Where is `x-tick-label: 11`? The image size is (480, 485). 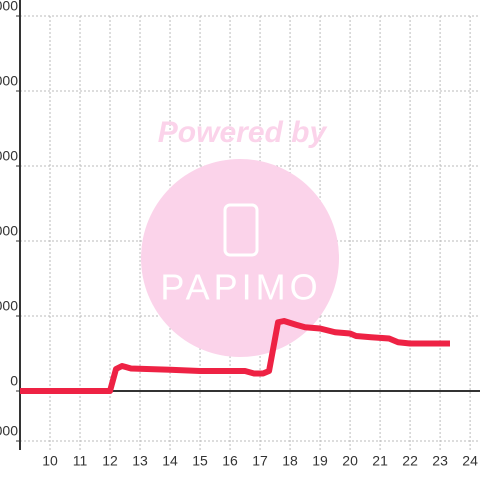 x-tick-label: 11 is located at coordinates (80, 461).